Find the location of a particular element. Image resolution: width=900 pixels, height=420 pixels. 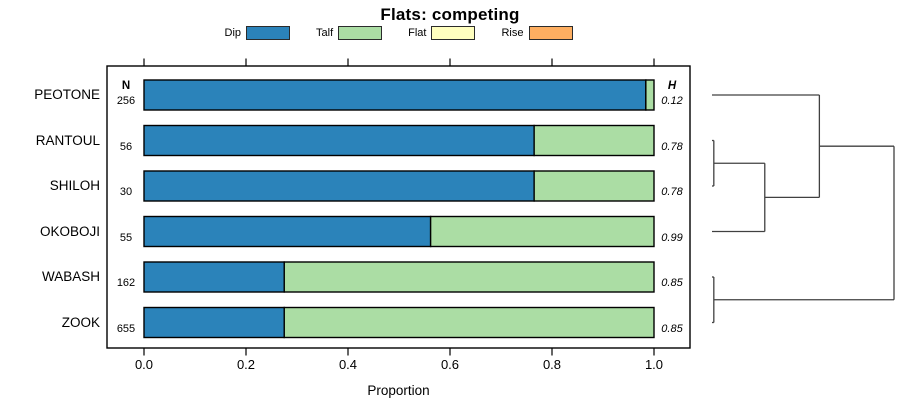

legend-label: Dip is located at coordinates (233, 33).